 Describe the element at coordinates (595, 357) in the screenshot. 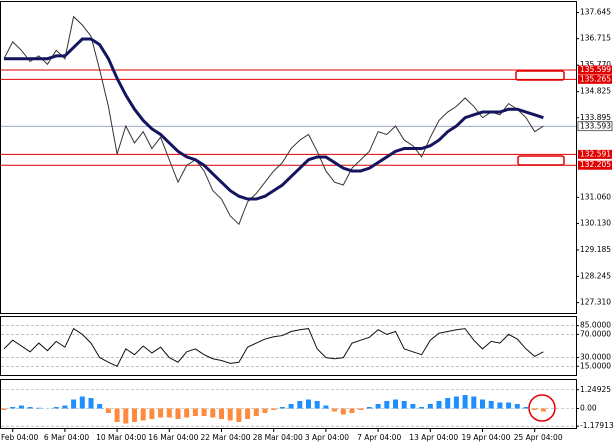

I see `y-tick-label: 30.0000` at that location.